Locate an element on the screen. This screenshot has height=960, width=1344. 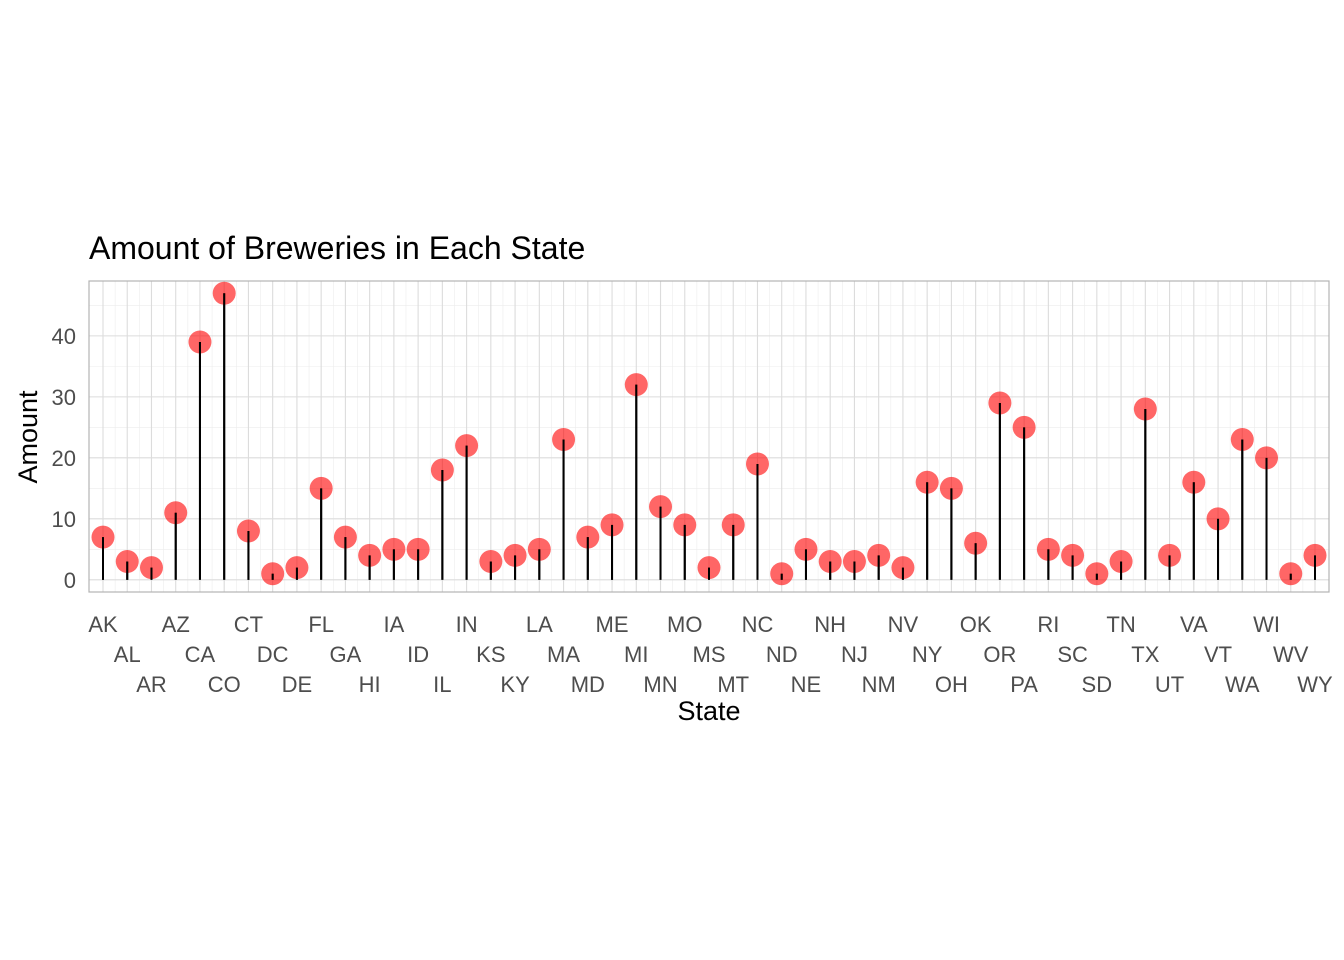
x-tick-label-ma: MA is located at coordinates (563, 654).